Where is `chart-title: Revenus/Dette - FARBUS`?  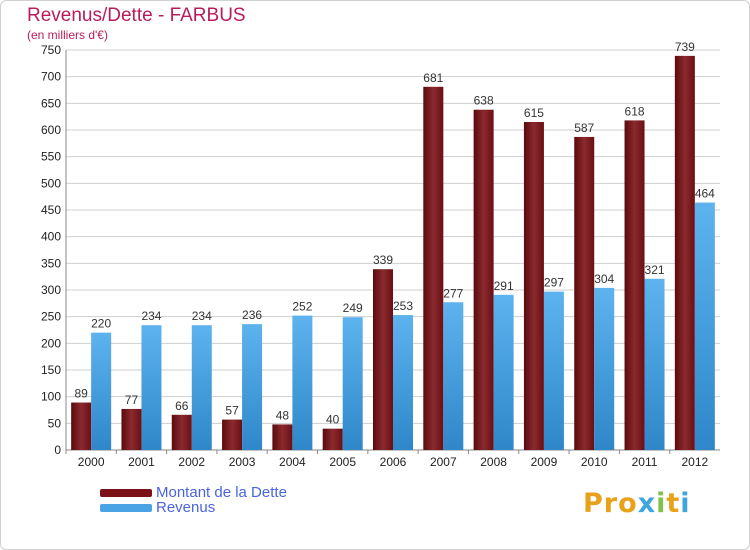
chart-title: Revenus/Dette - FARBUS is located at coordinates (136, 15).